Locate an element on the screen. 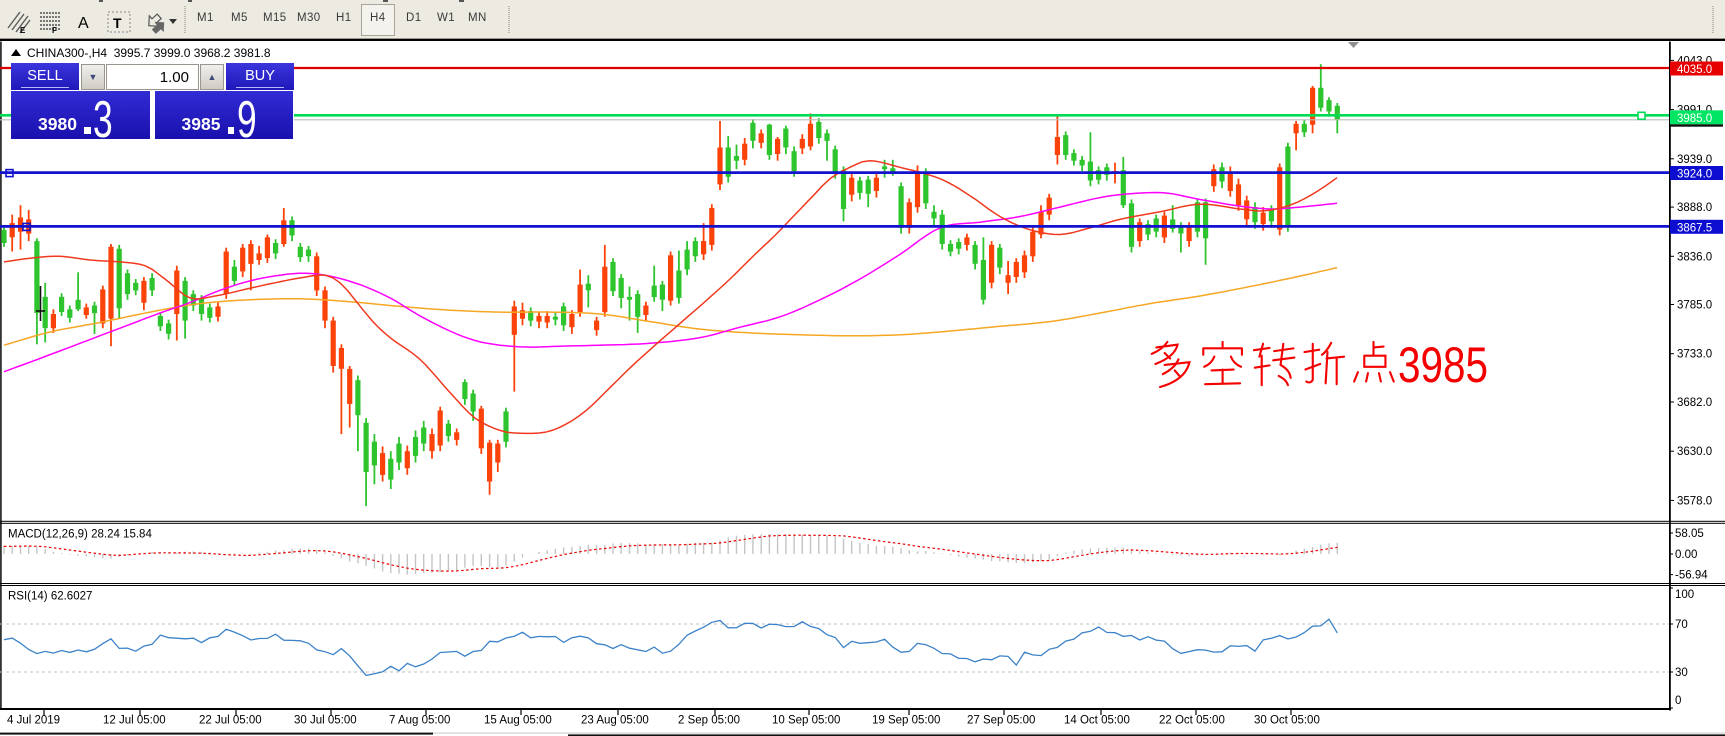 The width and height of the screenshot is (1725, 736). svg-text: 12 Jul 05:00 is located at coordinates (134, 721).